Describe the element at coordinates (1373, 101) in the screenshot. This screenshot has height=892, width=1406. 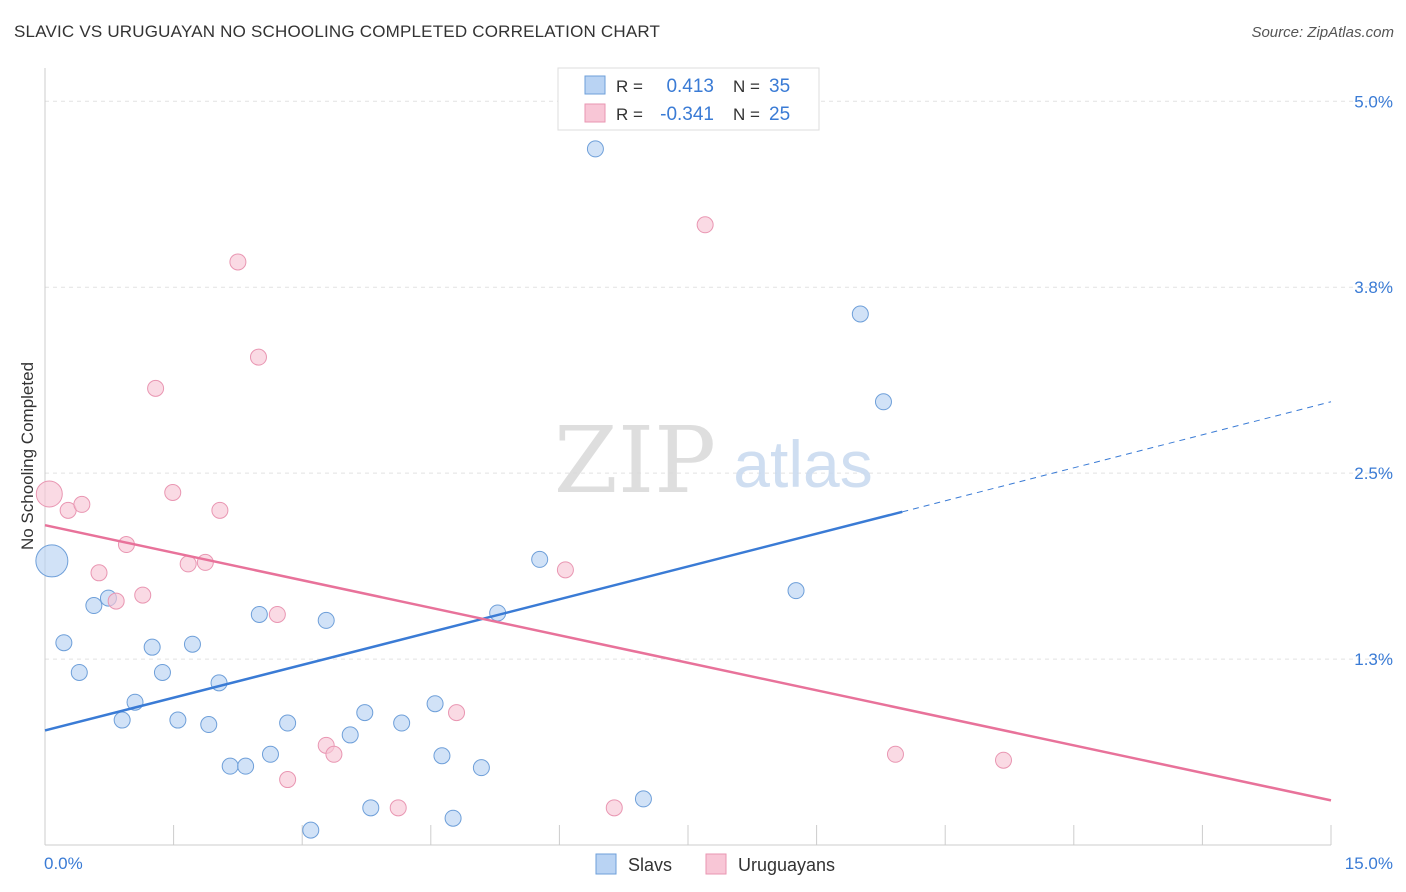
I see `y-tick-label-3: 5.0%` at that location.